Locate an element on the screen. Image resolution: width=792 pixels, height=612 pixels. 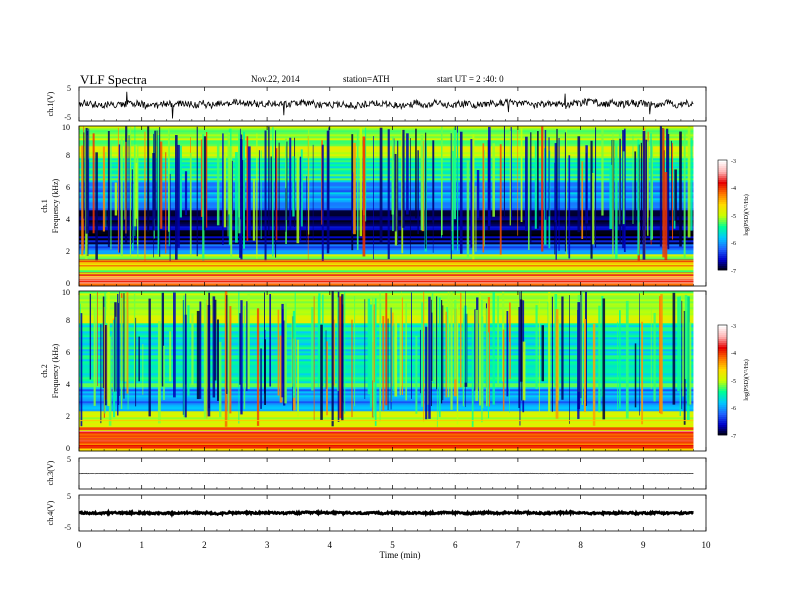
ch2-freq-tick-10: 10 is located at coordinates (66, 292).